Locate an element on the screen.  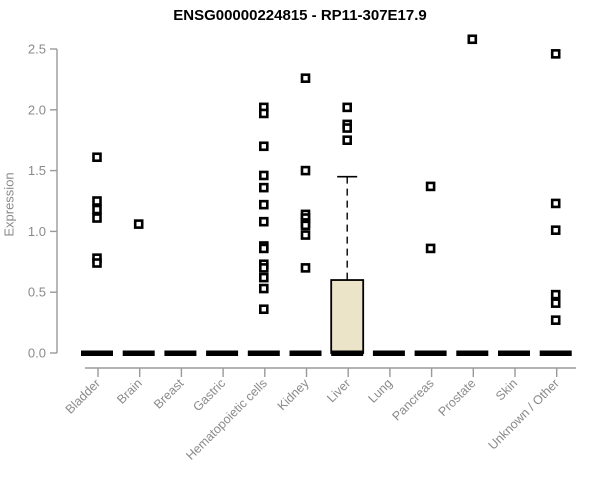
y-tick-label: 0.0 is located at coordinates (37, 353).